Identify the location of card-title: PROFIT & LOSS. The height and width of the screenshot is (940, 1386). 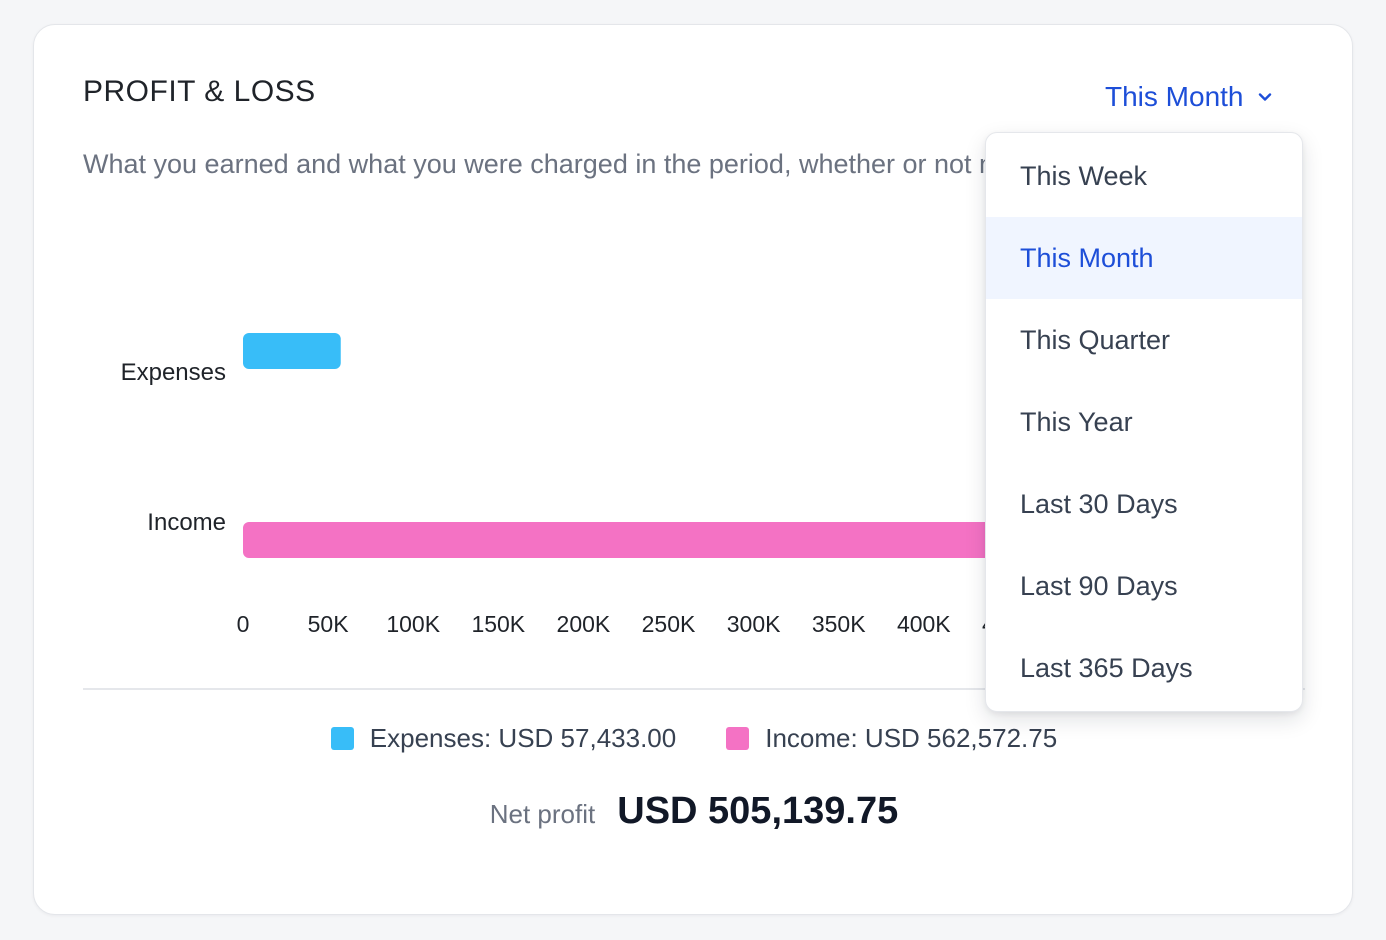
(199, 91).